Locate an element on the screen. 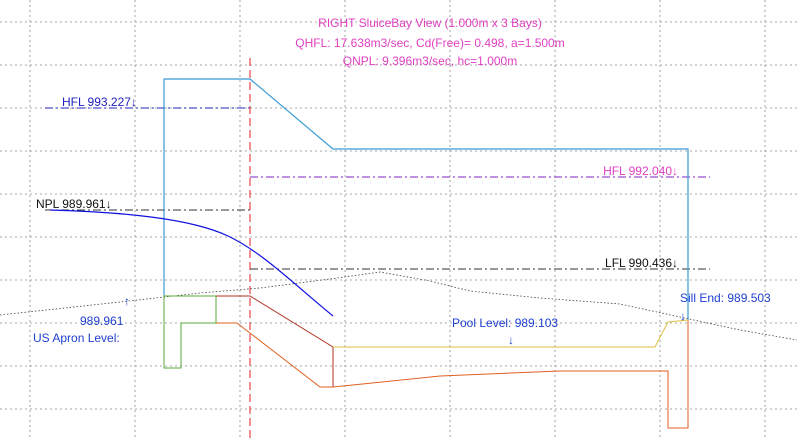  water-surface-profile is located at coordinates (191, 263).